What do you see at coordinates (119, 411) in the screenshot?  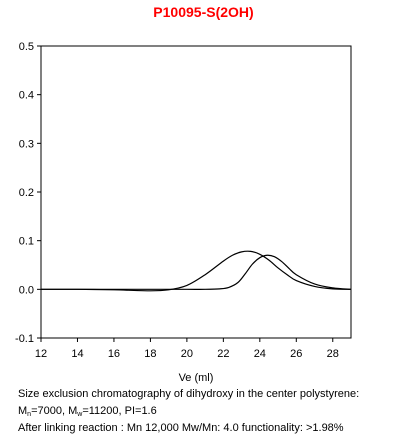 I see `mw-value: =11200, PI=1.6` at bounding box center [119, 411].